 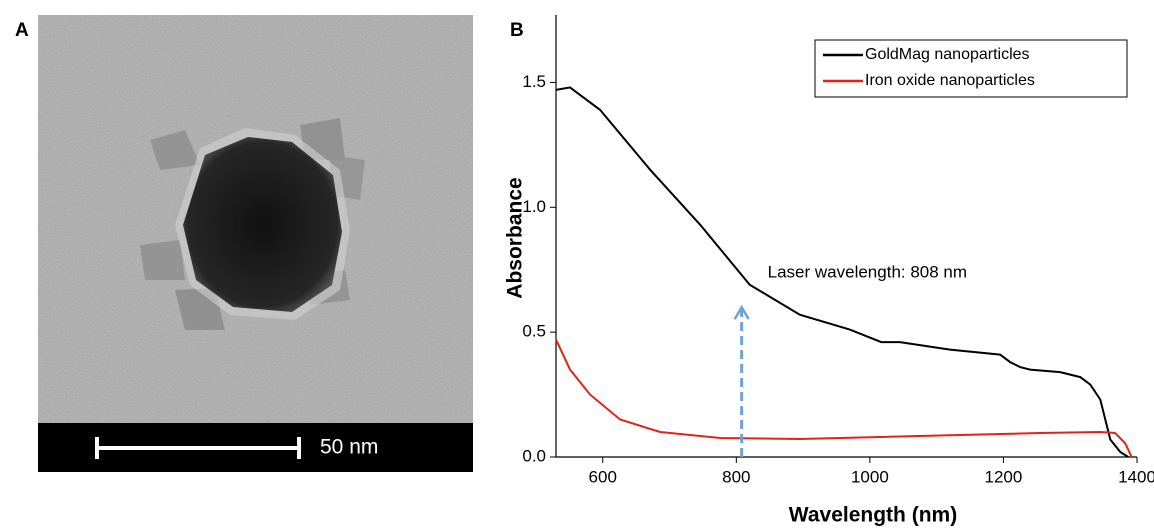 I want to click on x-tick-label: 1200, so click(x=1004, y=476).